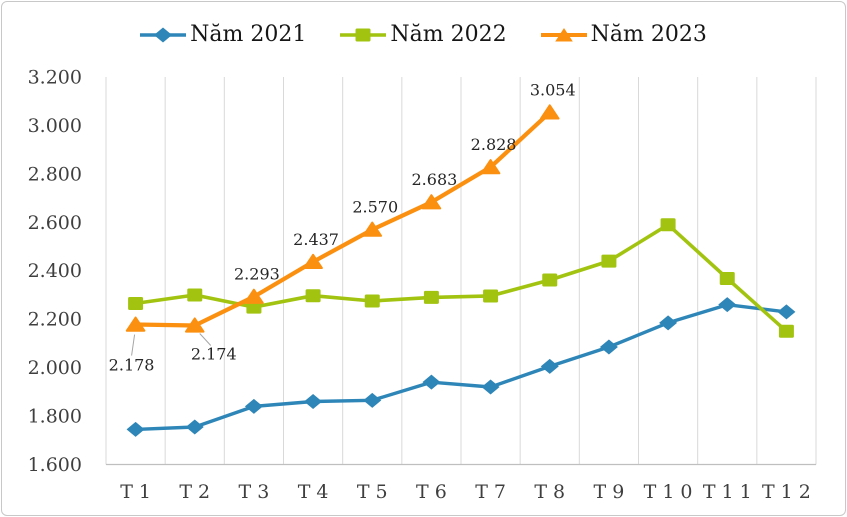 The height and width of the screenshot is (517, 847). Describe the element at coordinates (448, 34) in the screenshot. I see `legend-label-2022: Năm 2022` at that location.